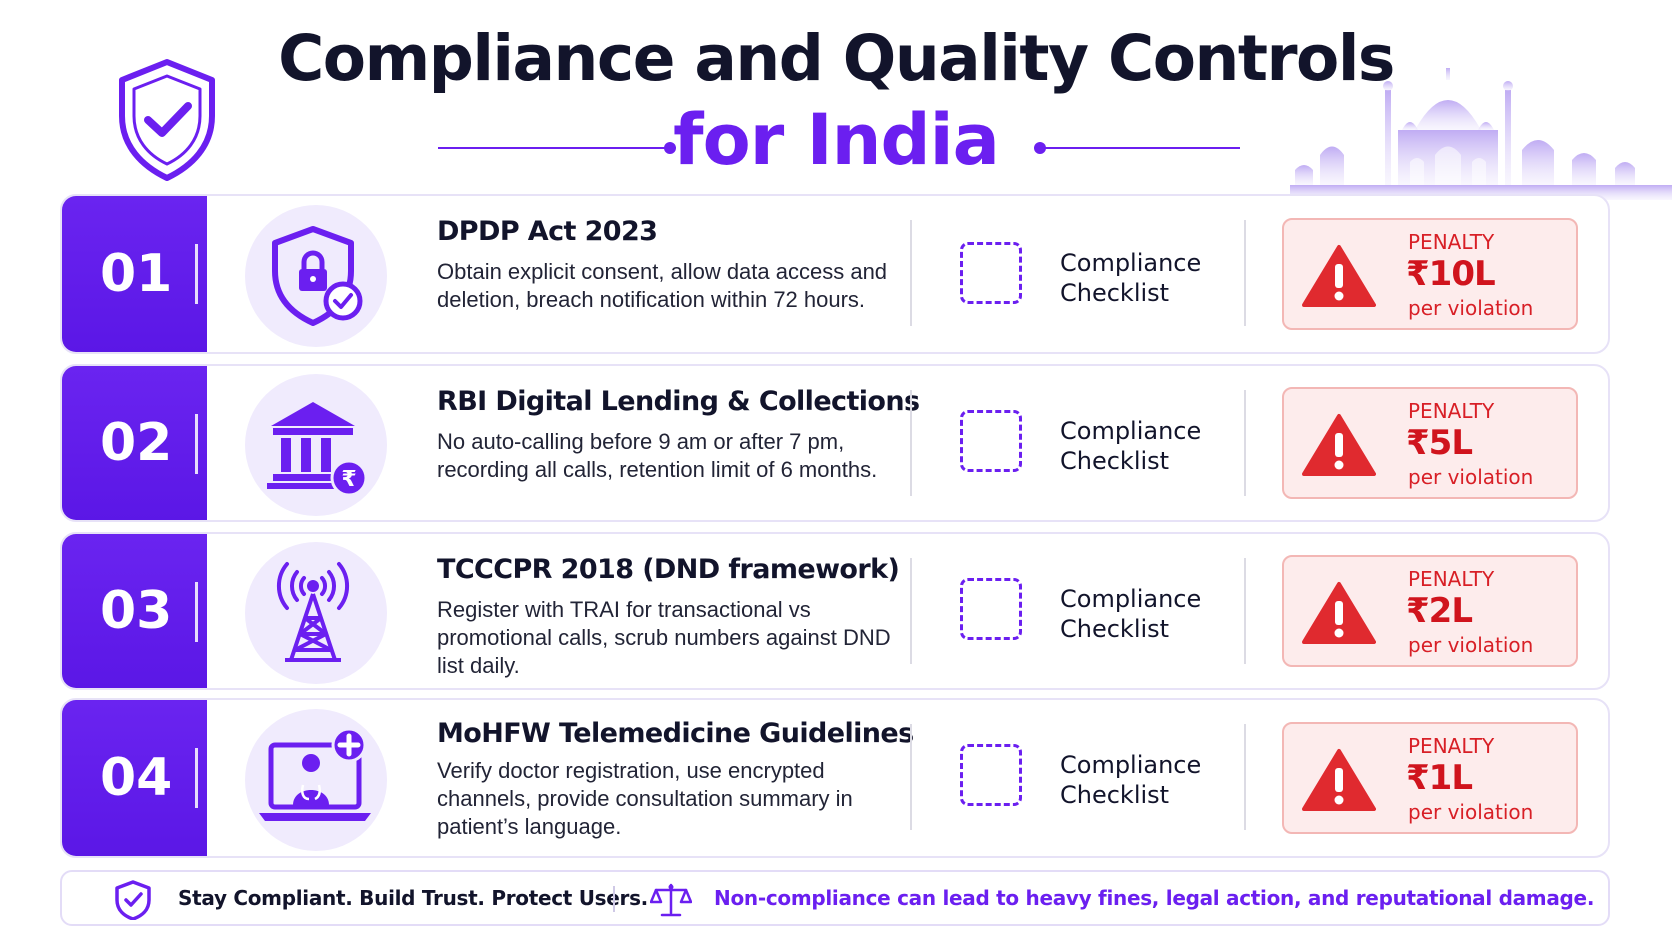 This screenshot has height=941, width=1672. I want to click on row-number: 03, so click(134, 611).